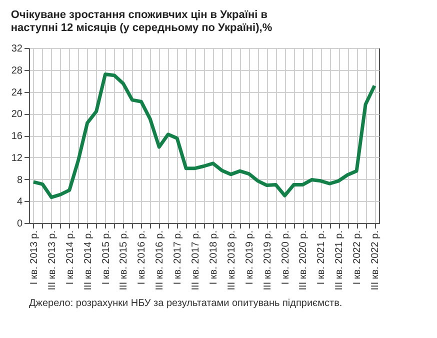 Image resolution: width=437 pixels, height=338 pixels. Describe the element at coordinates (160, 260) in the screenshot. I see `x-tick-label: III кв. 2016 р.` at that location.